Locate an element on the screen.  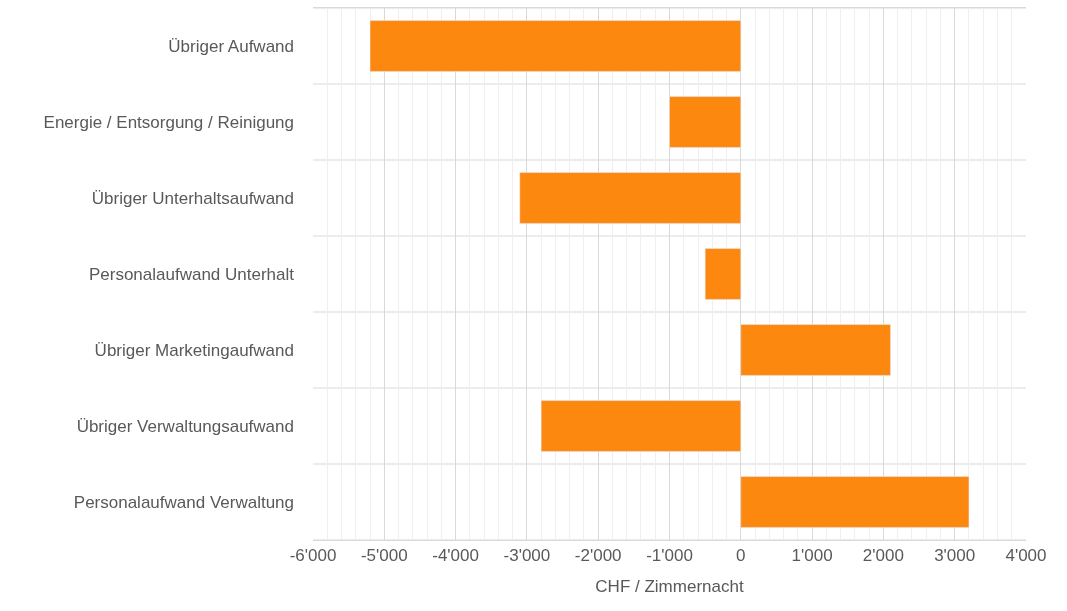
x-tick-label: -2'000 is located at coordinates (598, 556).